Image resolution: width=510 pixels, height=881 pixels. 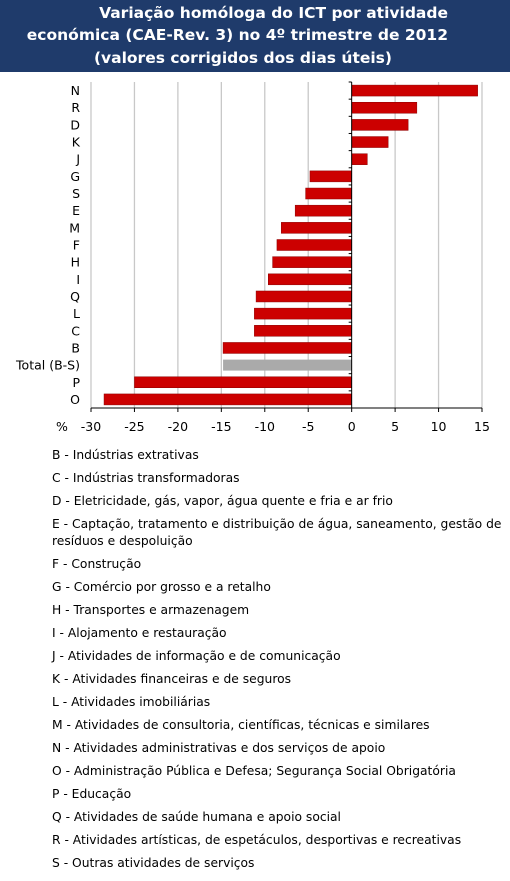 What do you see at coordinates (265, 426) in the screenshot?
I see `x-tick-label: -10` at bounding box center [265, 426].